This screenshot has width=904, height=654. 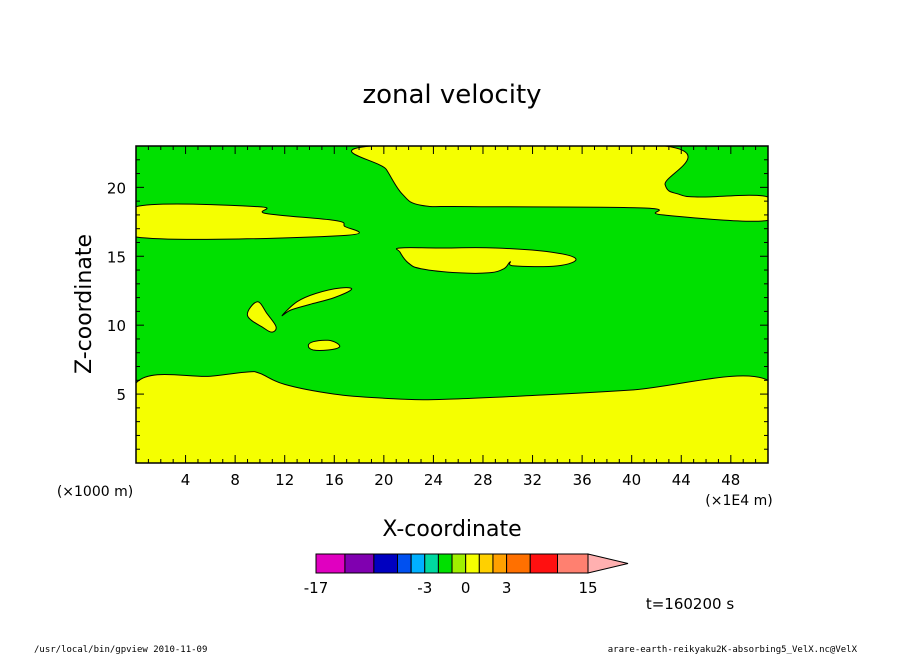 What do you see at coordinates (317, 302) in the screenshot?
I see `contour-region-blob-b` at bounding box center [317, 302].